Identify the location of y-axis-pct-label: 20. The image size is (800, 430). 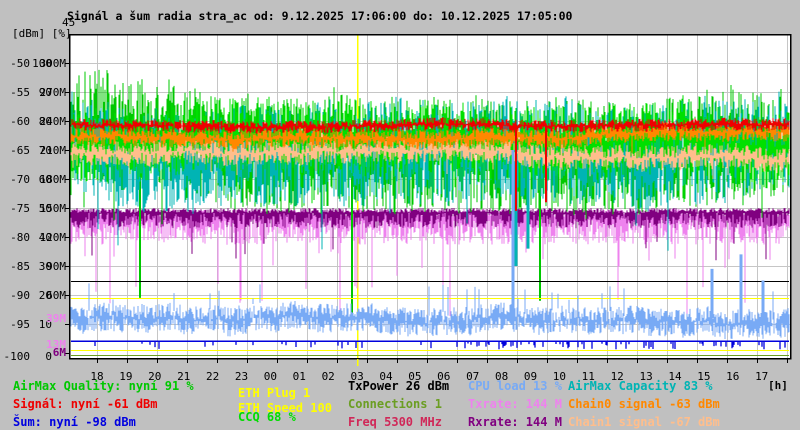
(45, 295).